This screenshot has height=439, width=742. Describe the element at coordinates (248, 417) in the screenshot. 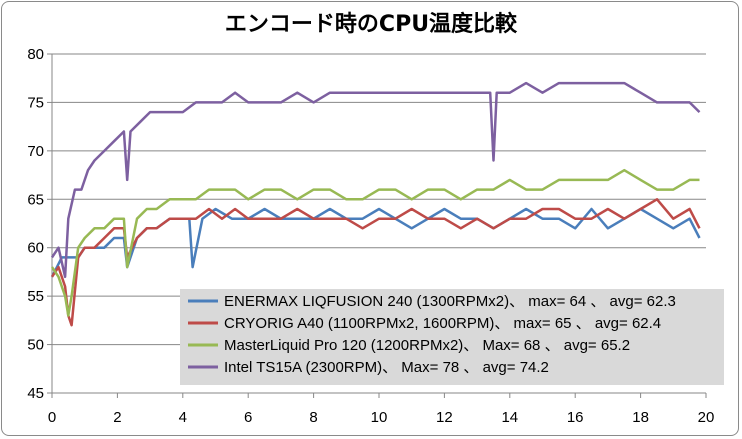

I see `x-tick-label: 6` at that location.